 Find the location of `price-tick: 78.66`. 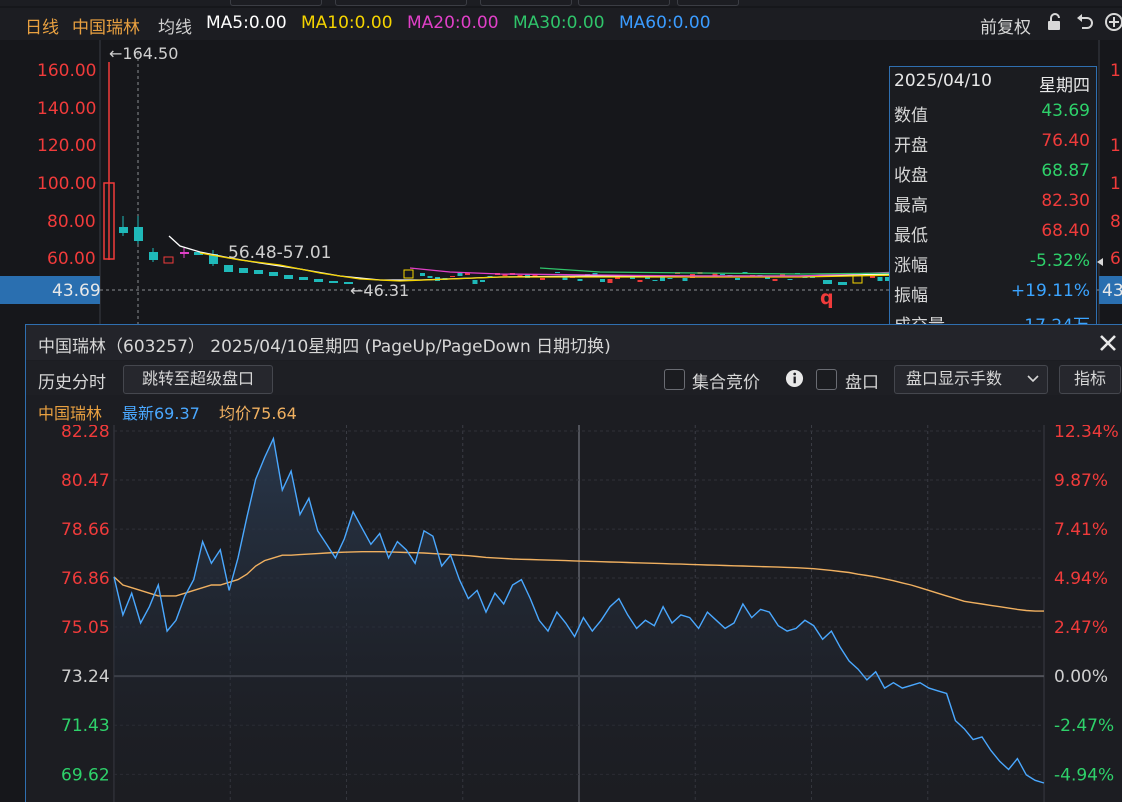

price-tick: 78.66 is located at coordinates (85, 530).